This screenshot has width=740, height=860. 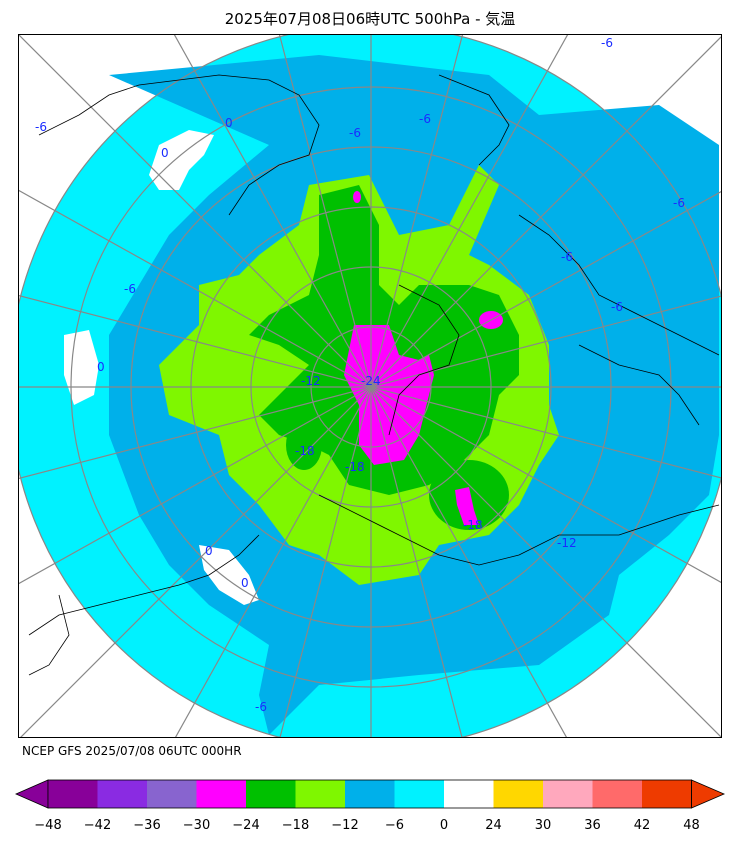 I want to click on colorbar-tick-label: 30, so click(x=543, y=825).